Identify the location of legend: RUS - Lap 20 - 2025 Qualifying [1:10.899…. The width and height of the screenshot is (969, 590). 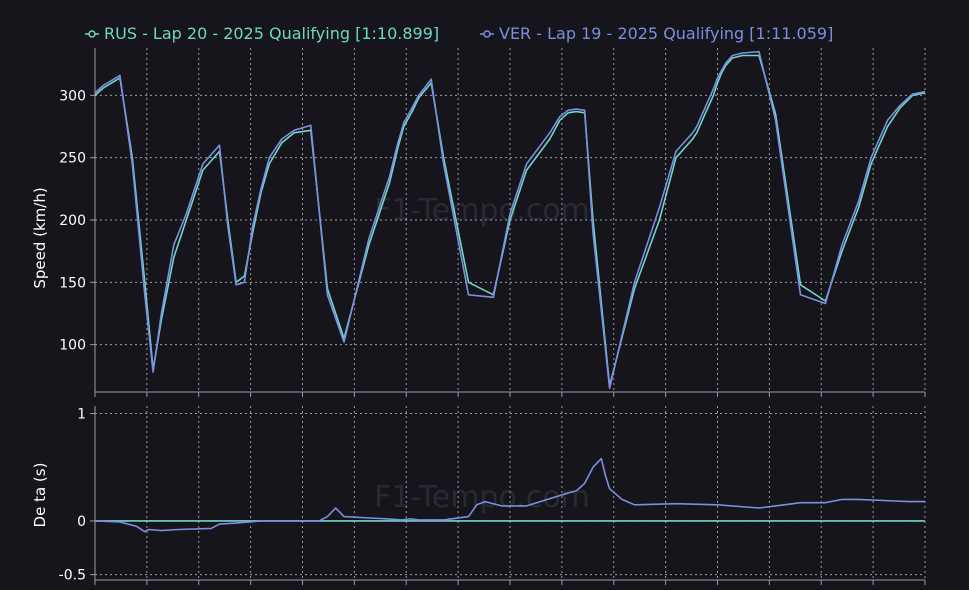
(459, 33).